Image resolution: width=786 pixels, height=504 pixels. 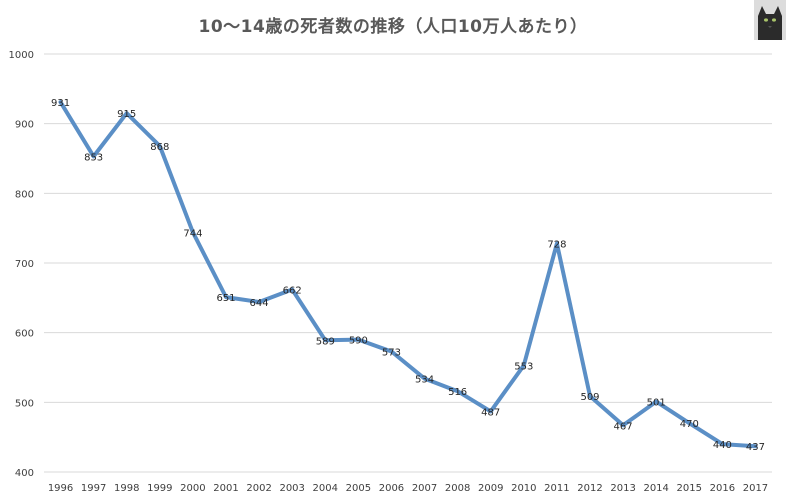 I want to click on data-label: 651, so click(x=225, y=298).